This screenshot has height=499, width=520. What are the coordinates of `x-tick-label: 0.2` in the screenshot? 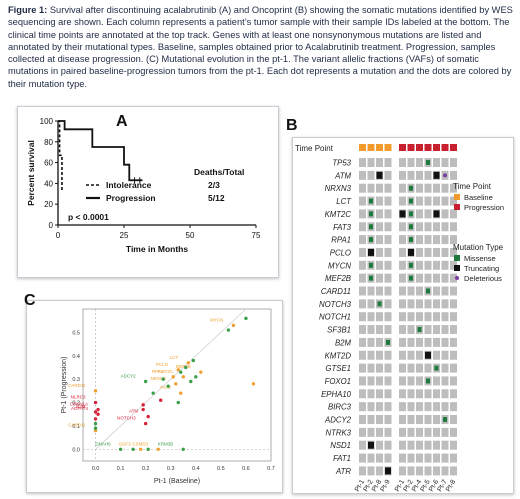 It's located at (146, 469).